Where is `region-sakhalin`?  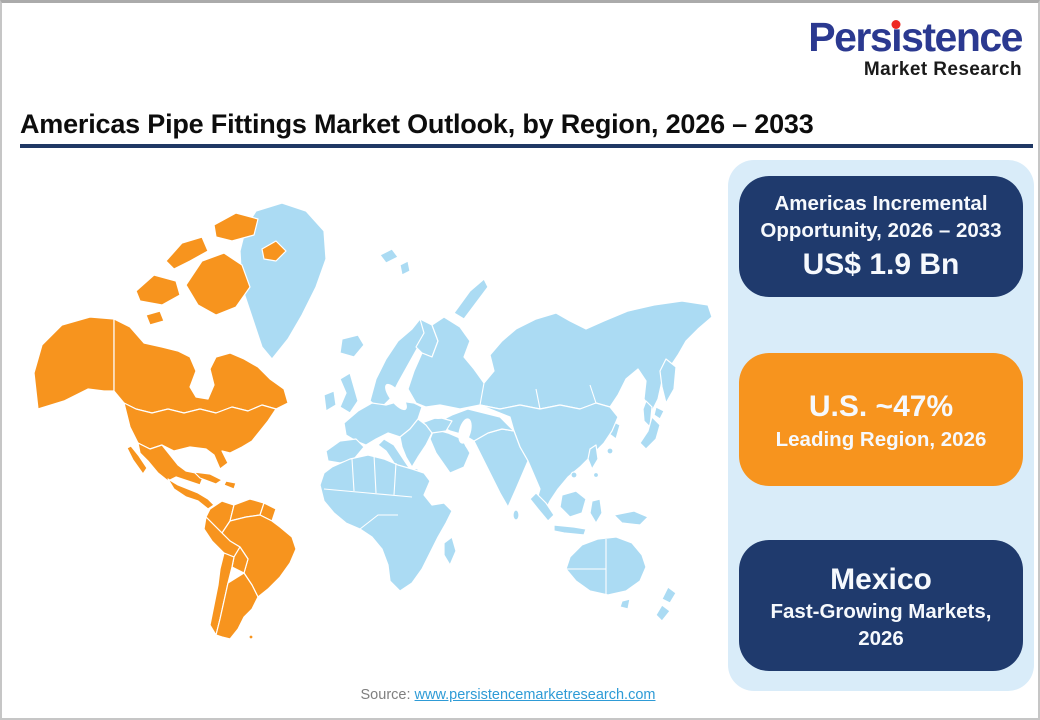
region-sakhalin is located at coordinates (647, 414).